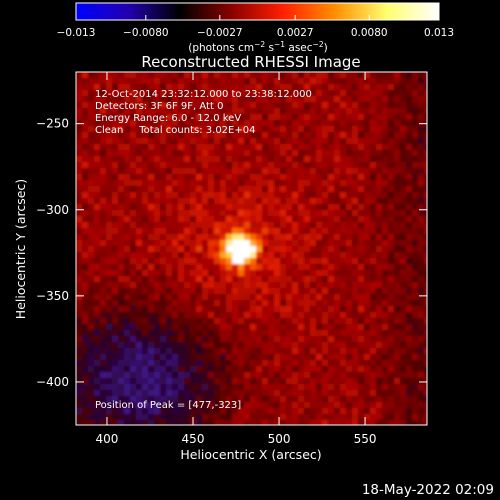 The width and height of the screenshot is (500, 500). What do you see at coordinates (76, 33) in the screenshot?
I see `colorbar-tick-label: −0.013` at bounding box center [76, 33].